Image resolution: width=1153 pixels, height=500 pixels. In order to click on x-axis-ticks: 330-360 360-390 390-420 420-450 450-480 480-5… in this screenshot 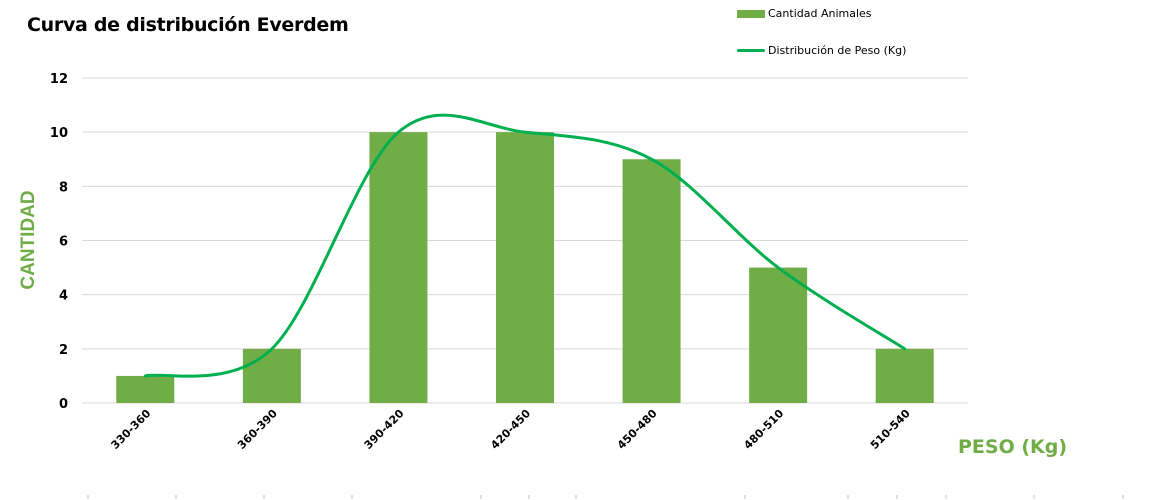, I will do `click(511, 429)`.